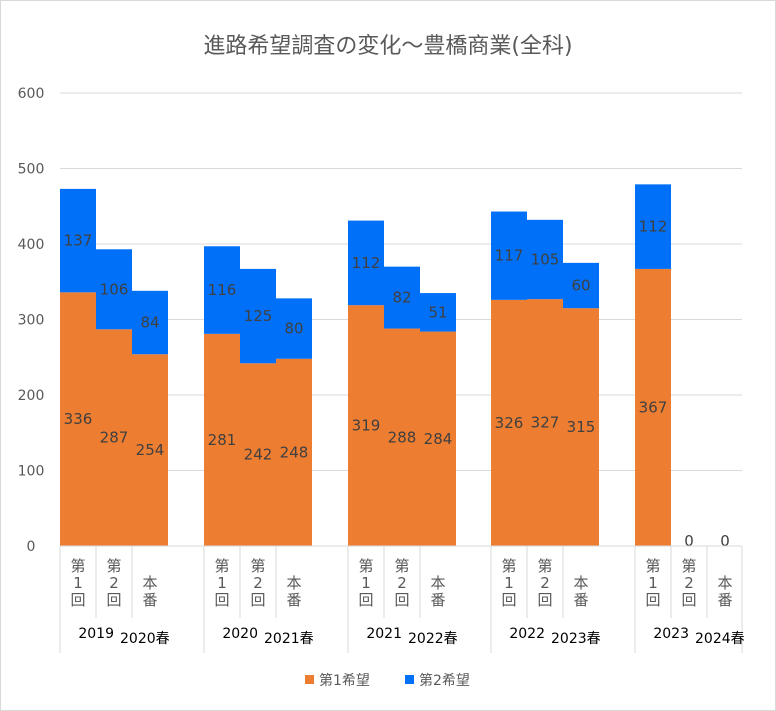 This screenshot has width=776, height=711. I want to click on data-label-second-choice: 82, so click(401, 298).